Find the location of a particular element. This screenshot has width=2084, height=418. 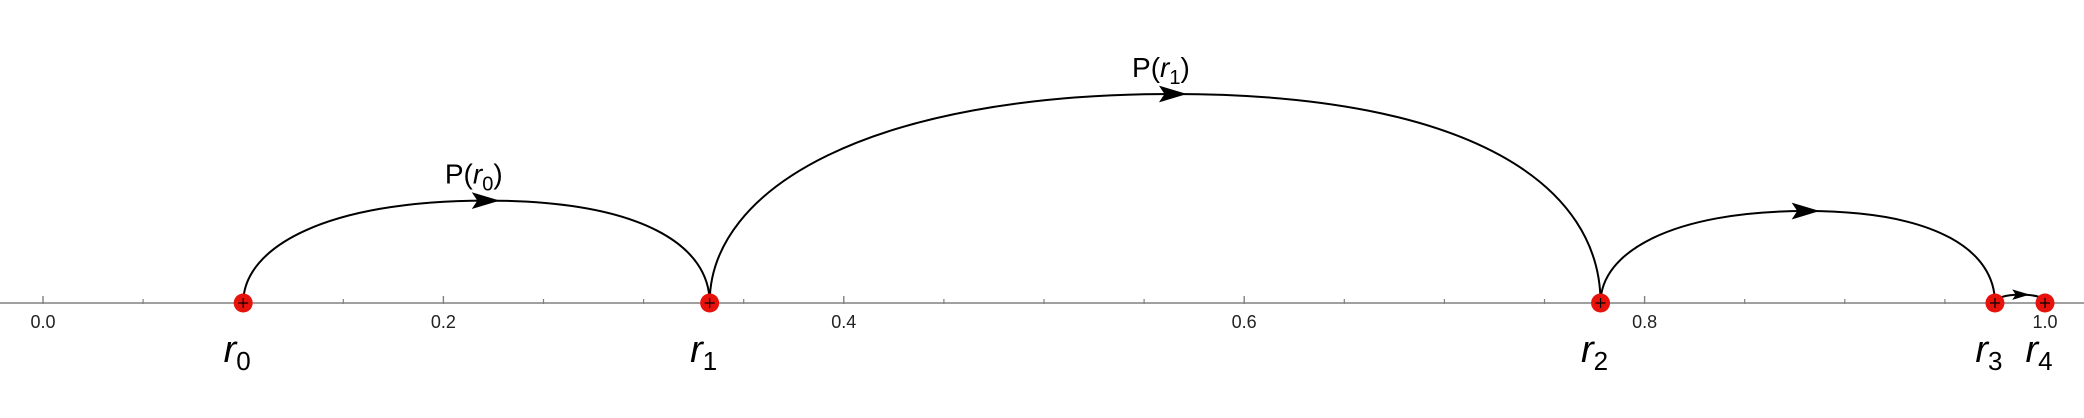

number-line: 0.0 0.2 0.4 0.6 0.8 1.0 is located at coordinates (1042, 314).